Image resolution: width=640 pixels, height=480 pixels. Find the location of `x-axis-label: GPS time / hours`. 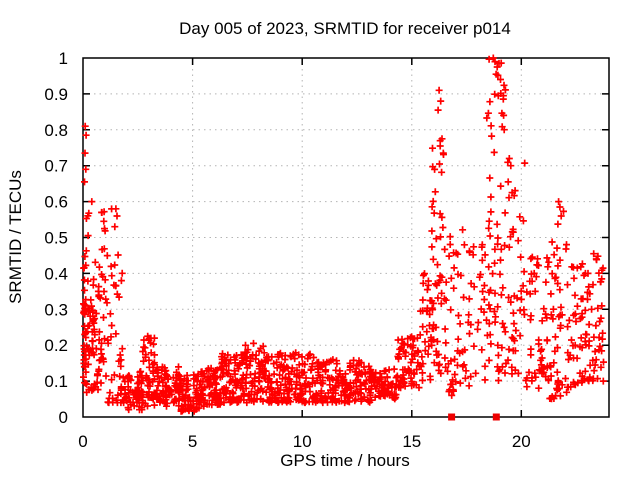

x-axis-label: GPS time / hours is located at coordinates (344, 460).